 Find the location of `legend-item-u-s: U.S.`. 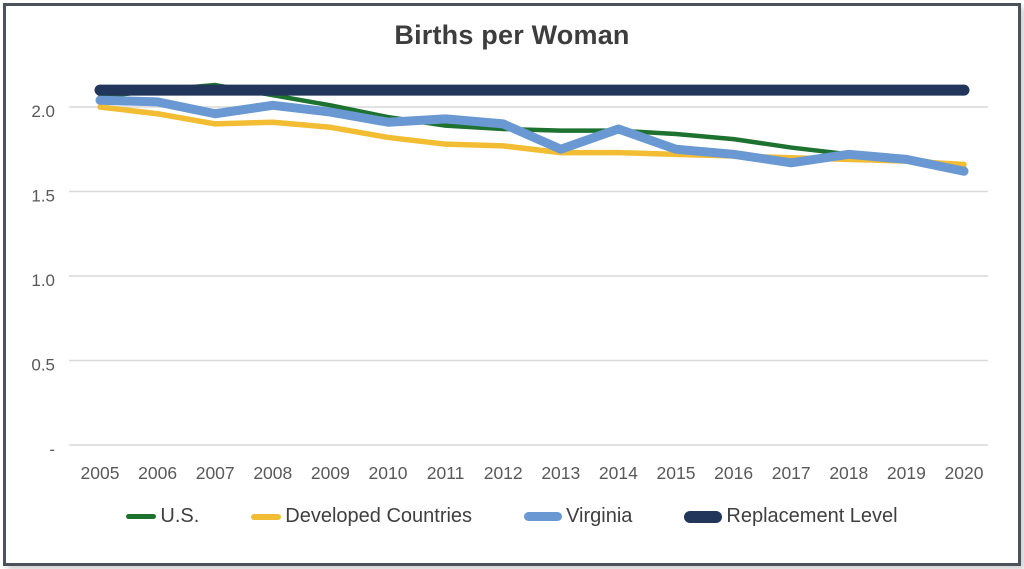

legend-item-u-s: U.S. is located at coordinates (162, 516).